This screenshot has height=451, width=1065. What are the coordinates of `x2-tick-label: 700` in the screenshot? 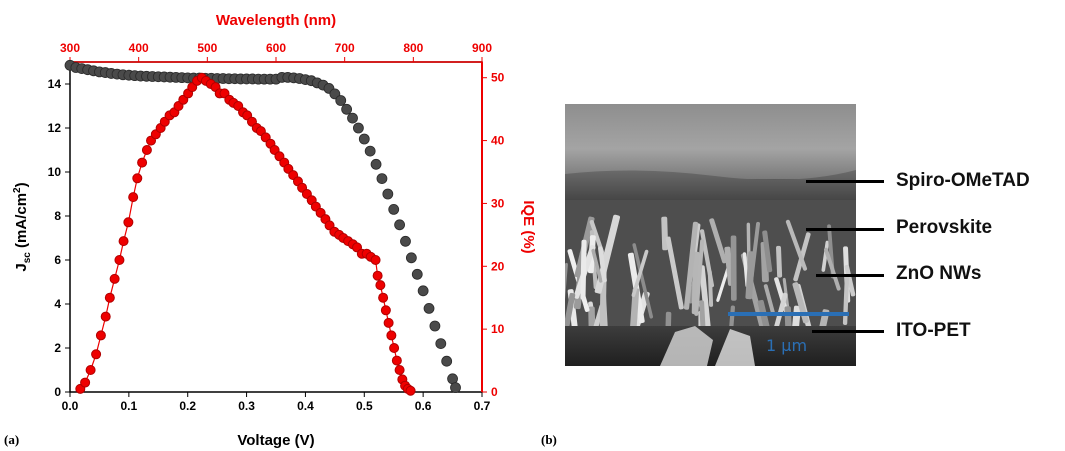 It's located at (345, 48).